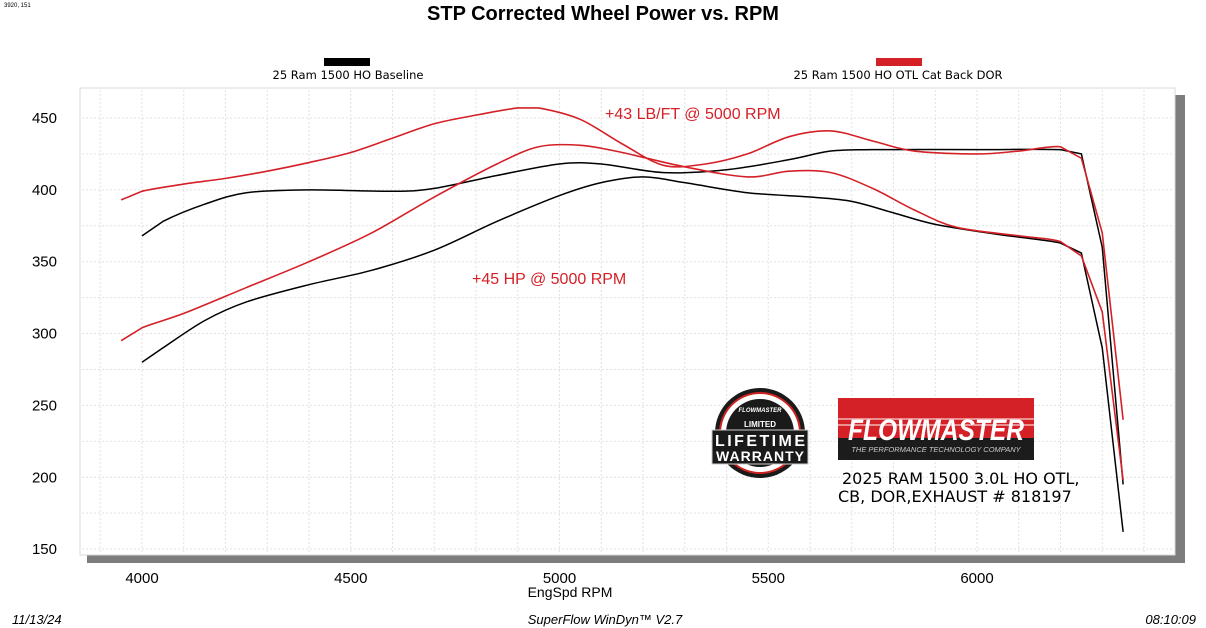 The image size is (1206, 628). I want to click on y-tick-label: 150, so click(44, 549).